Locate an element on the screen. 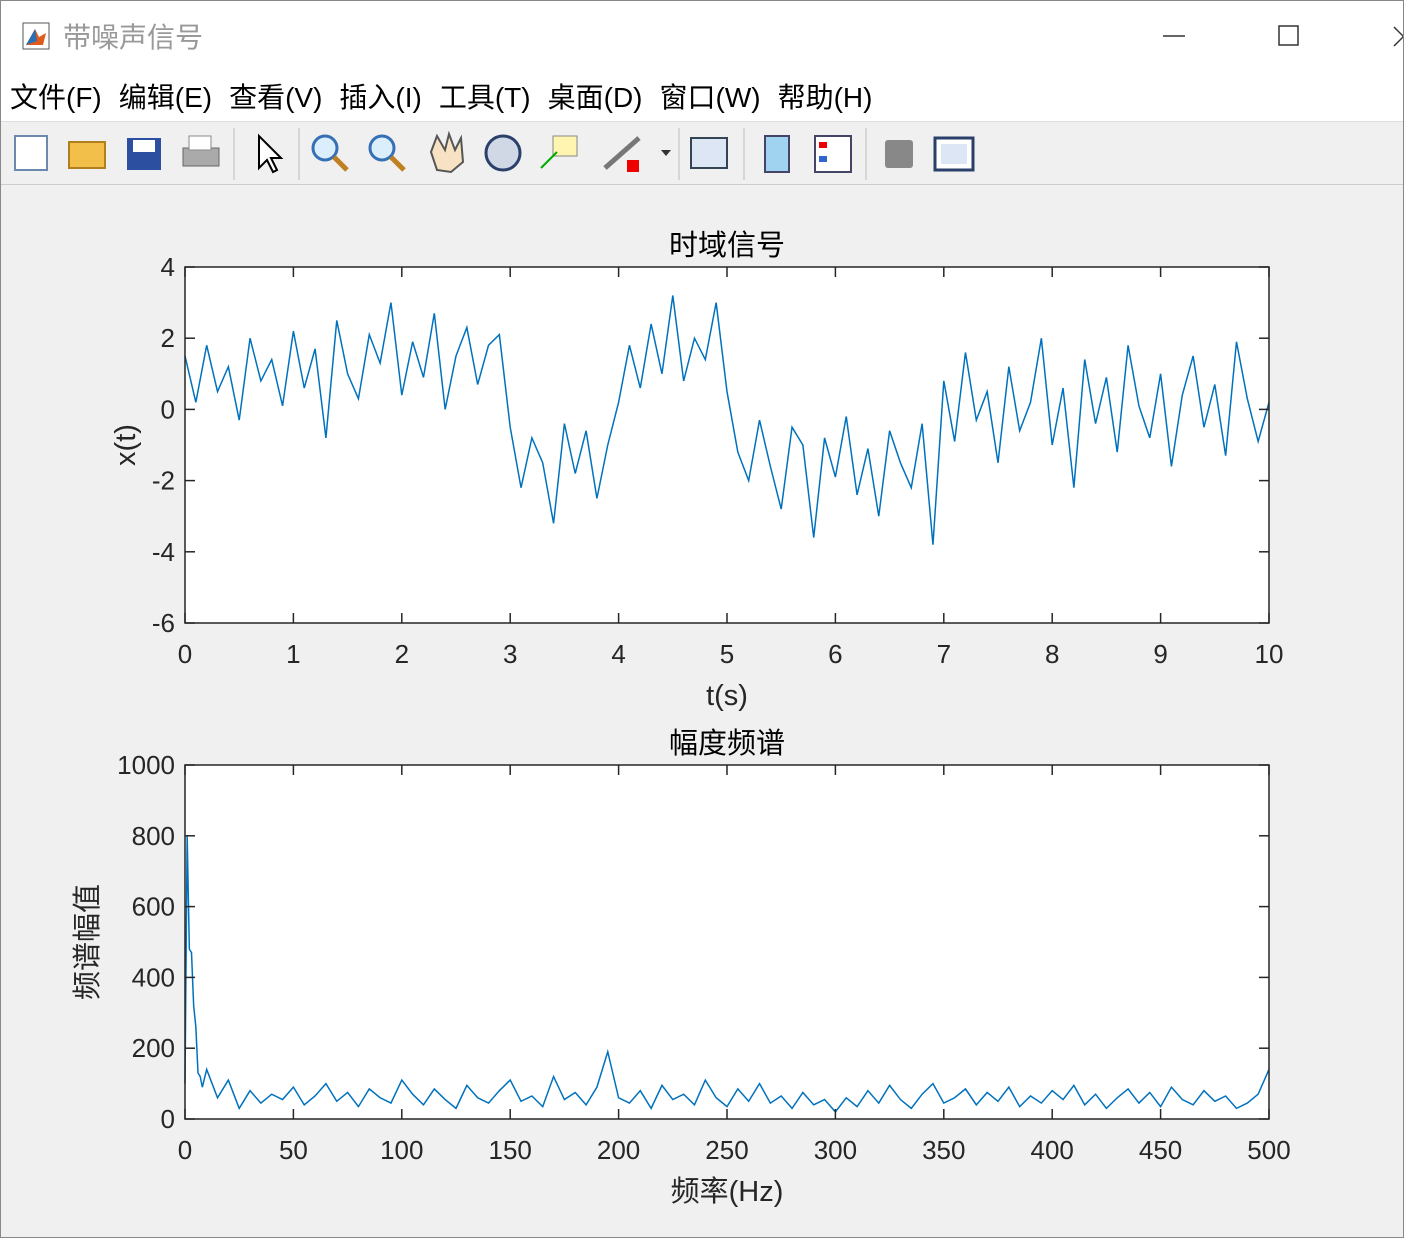 The image size is (1404, 1238). y-axis-label: 频谱幅值 is located at coordinates (87, 942).